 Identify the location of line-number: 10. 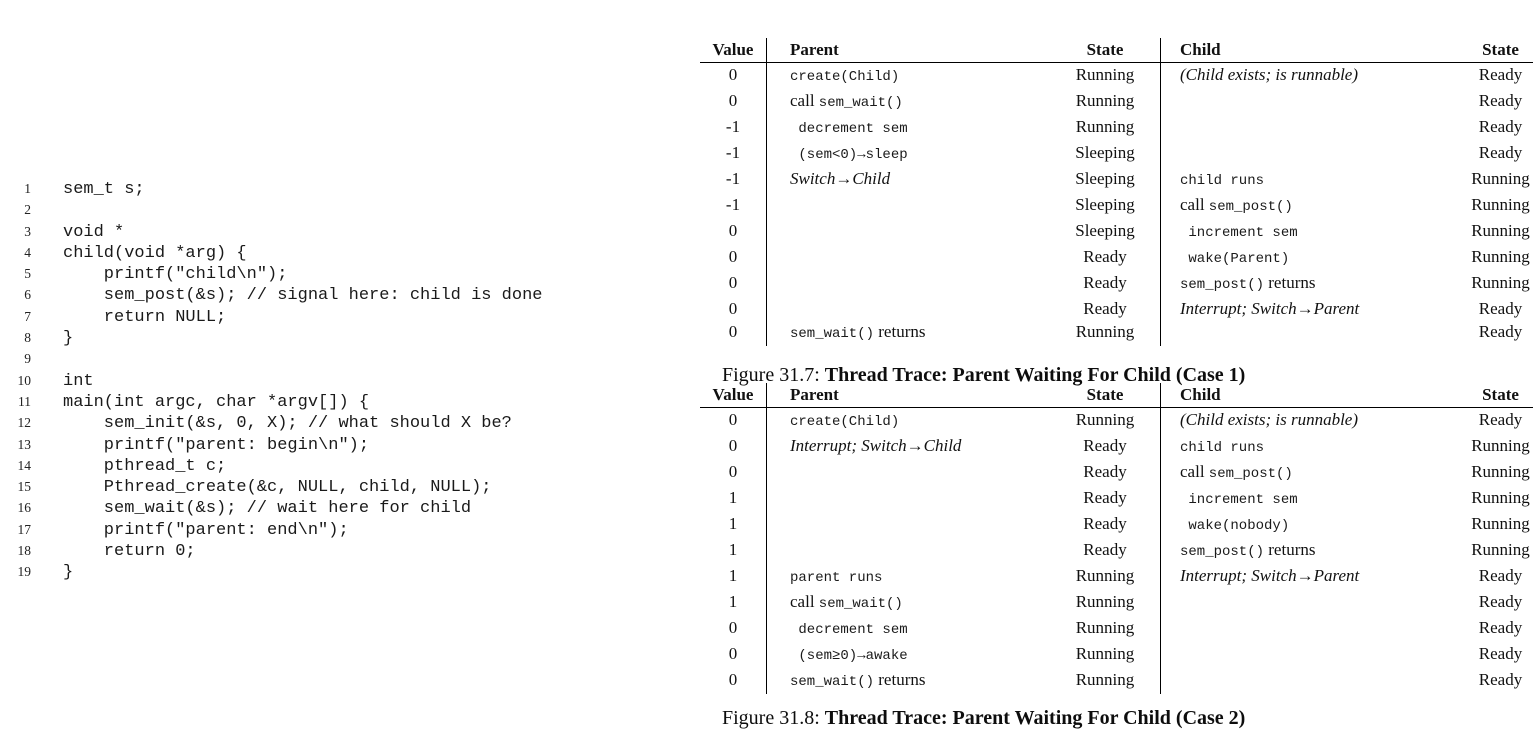
(24, 380).